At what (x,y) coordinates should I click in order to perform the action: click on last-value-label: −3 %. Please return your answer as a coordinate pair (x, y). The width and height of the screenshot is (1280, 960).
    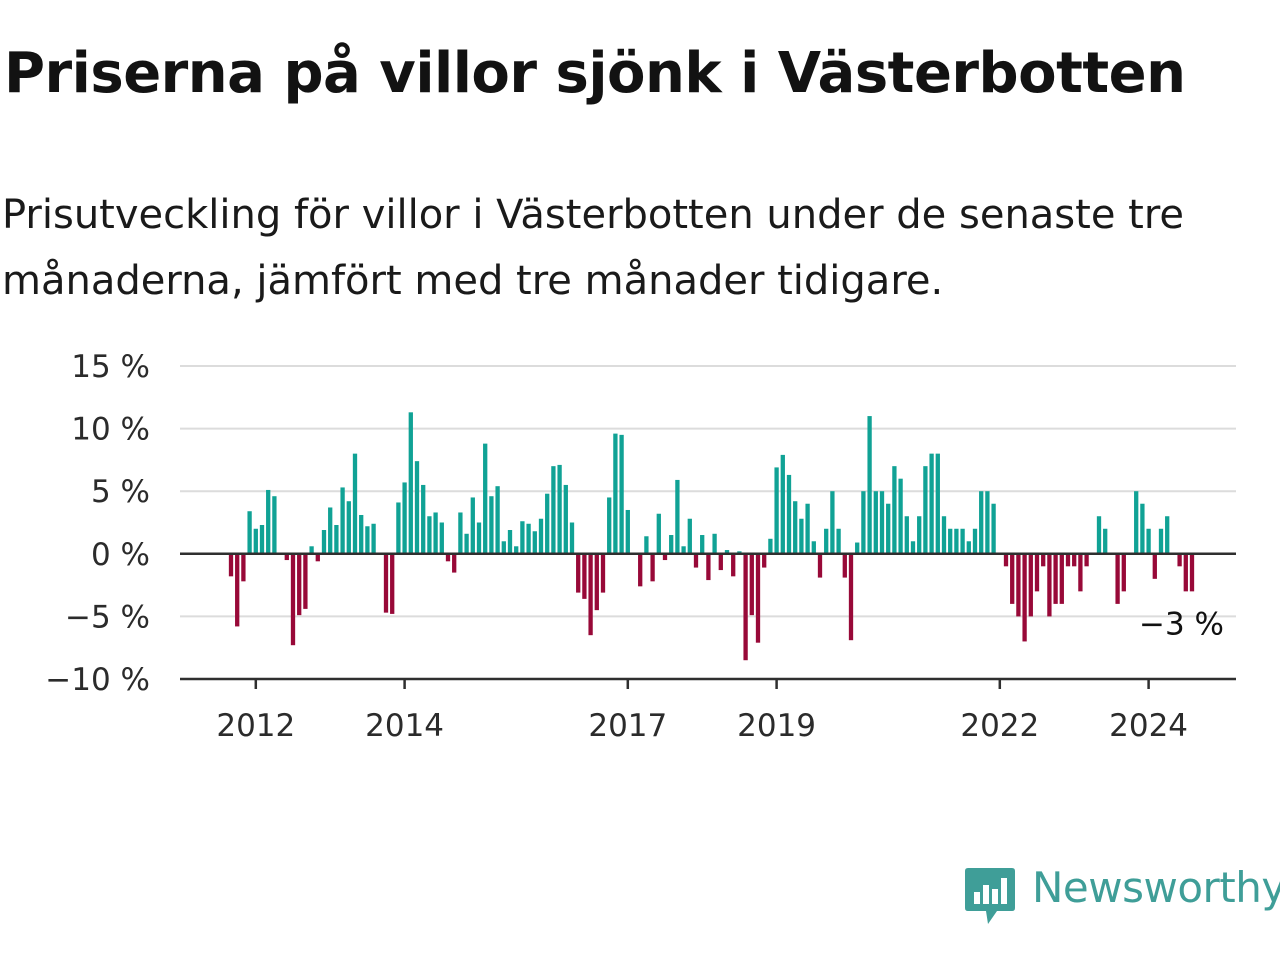
    Looking at the image, I should click on (1181, 624).